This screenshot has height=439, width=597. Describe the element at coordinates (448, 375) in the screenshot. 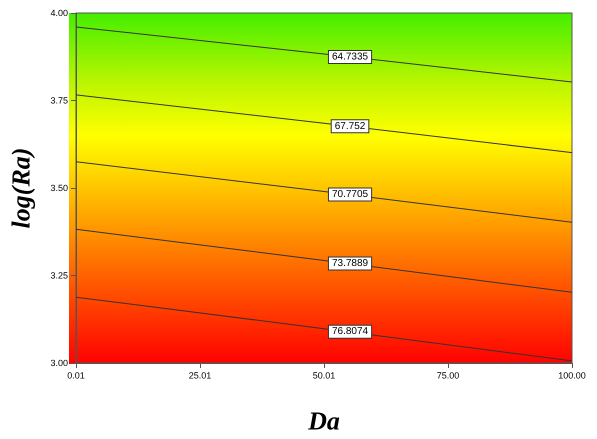

I see `x-tick-label: 75.00` at that location.